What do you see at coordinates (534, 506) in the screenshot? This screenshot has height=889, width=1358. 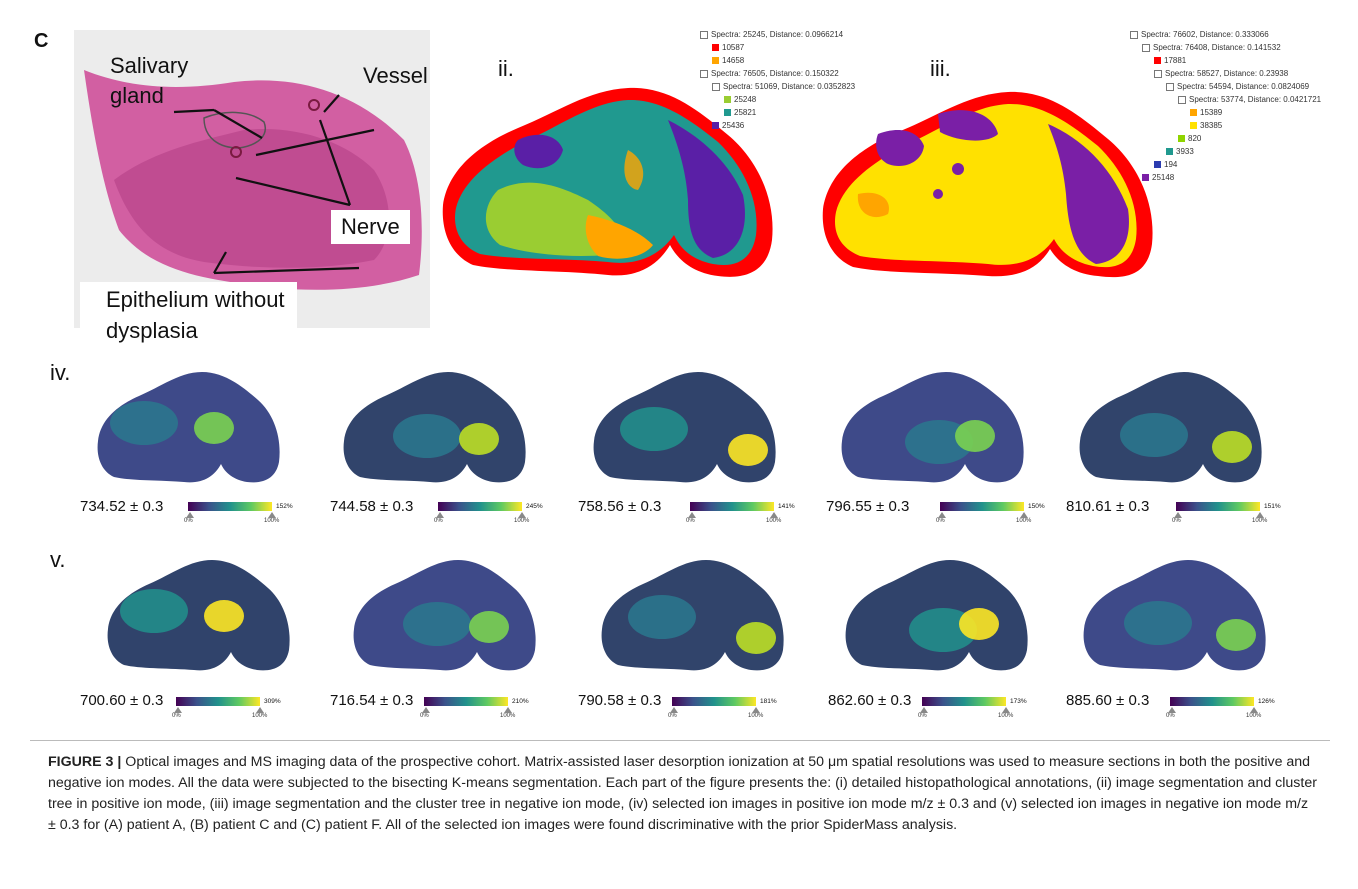 I see `colorbar-max-label: 245%` at bounding box center [534, 506].